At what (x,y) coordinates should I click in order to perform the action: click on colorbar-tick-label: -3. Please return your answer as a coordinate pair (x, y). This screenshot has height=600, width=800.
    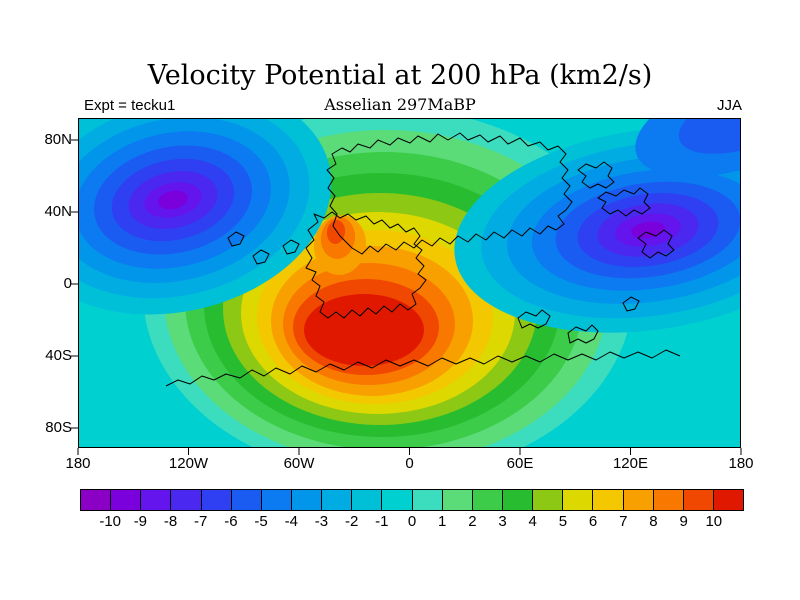
    Looking at the image, I should click on (321, 521).